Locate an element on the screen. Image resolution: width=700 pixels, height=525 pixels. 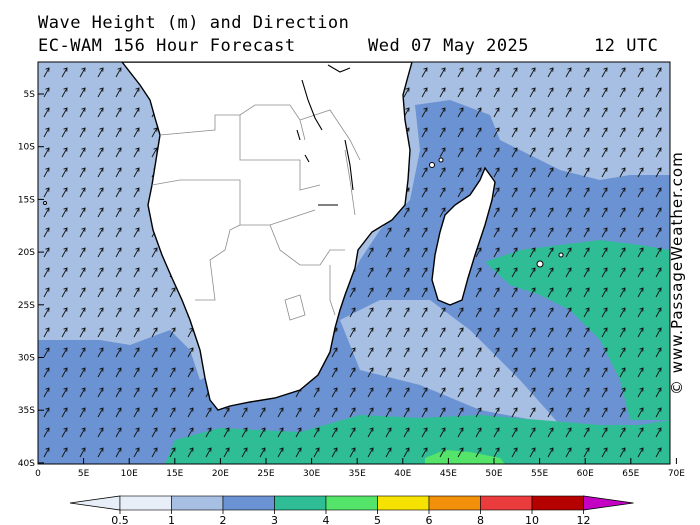
legend-label: 5 is located at coordinates (377, 519).